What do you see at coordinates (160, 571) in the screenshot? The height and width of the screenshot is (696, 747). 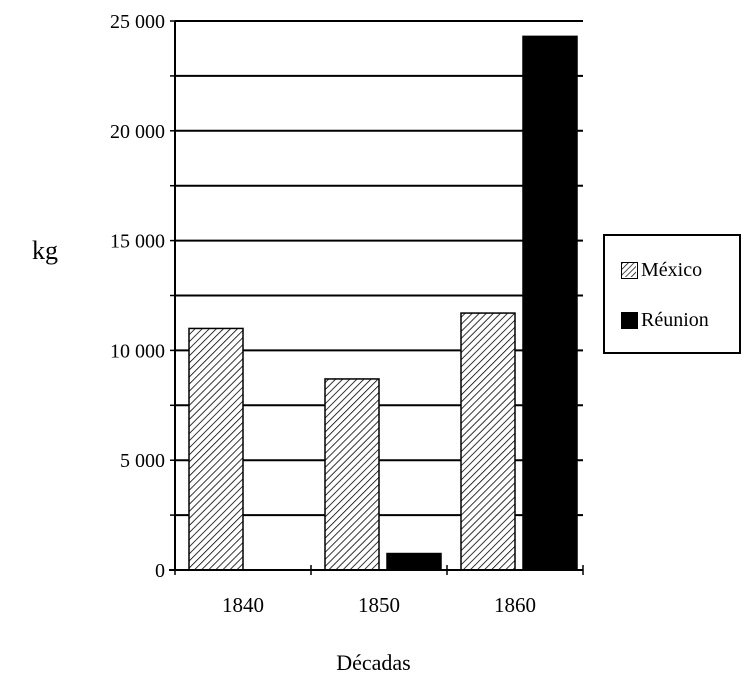 I see `y-tick-label: 0` at bounding box center [160, 571].